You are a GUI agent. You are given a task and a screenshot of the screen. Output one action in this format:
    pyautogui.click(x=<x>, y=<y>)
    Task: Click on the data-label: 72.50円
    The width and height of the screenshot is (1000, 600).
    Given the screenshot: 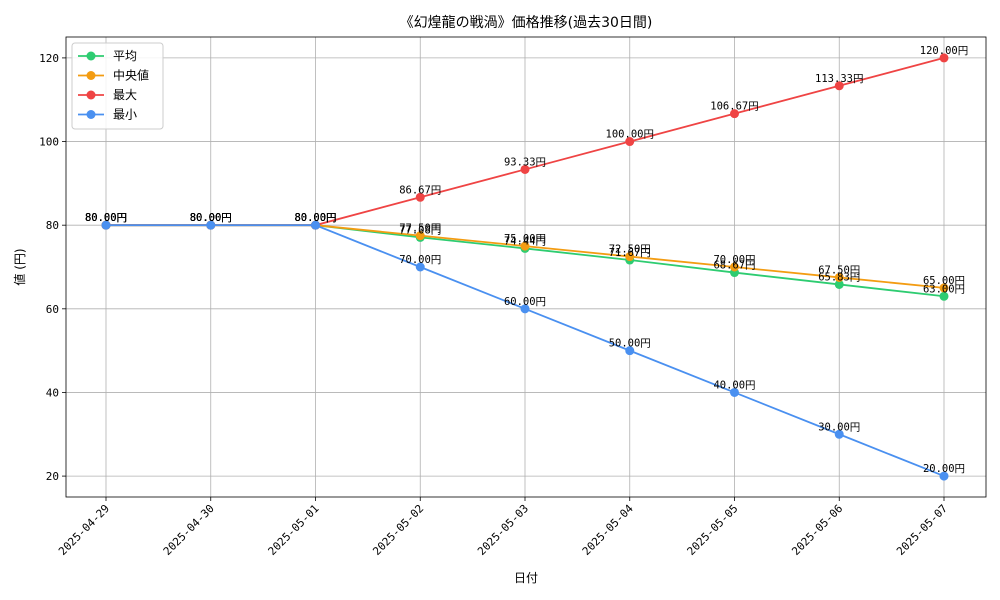 What is the action you would take?
    pyautogui.click(x=630, y=250)
    